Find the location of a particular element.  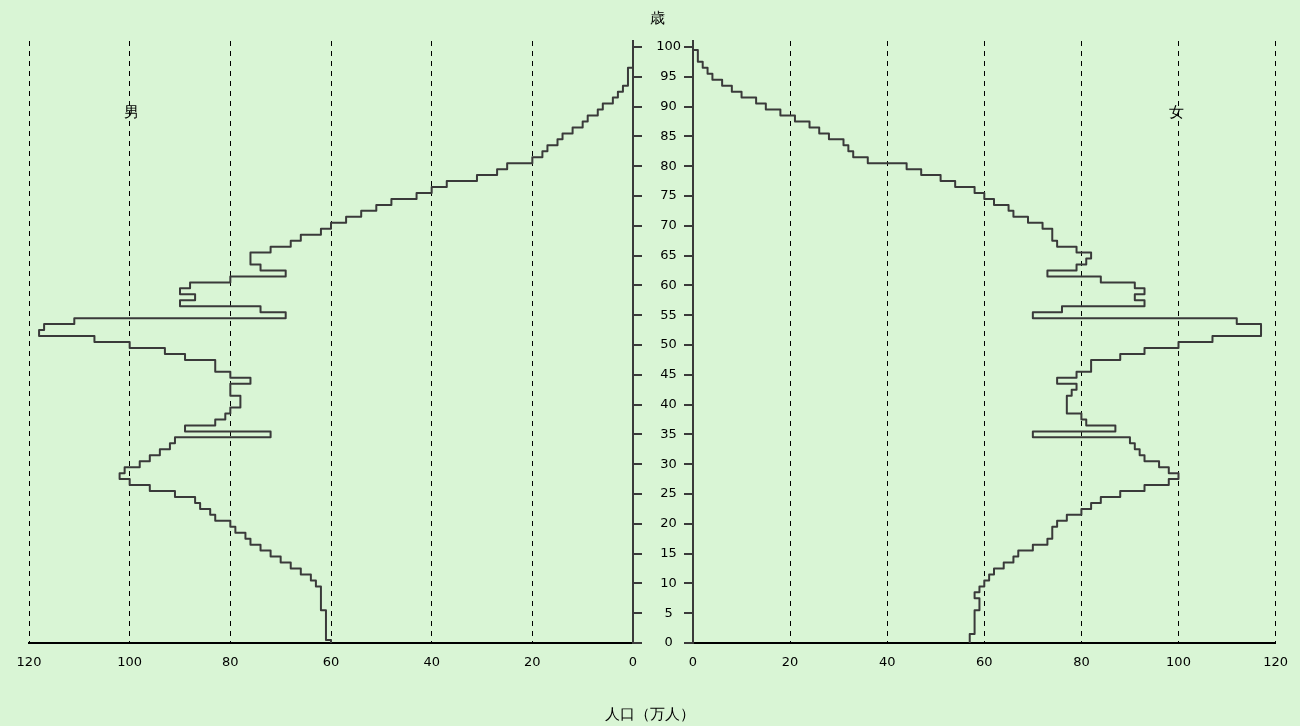

y-tick-label: 30 is located at coordinates (668, 463).